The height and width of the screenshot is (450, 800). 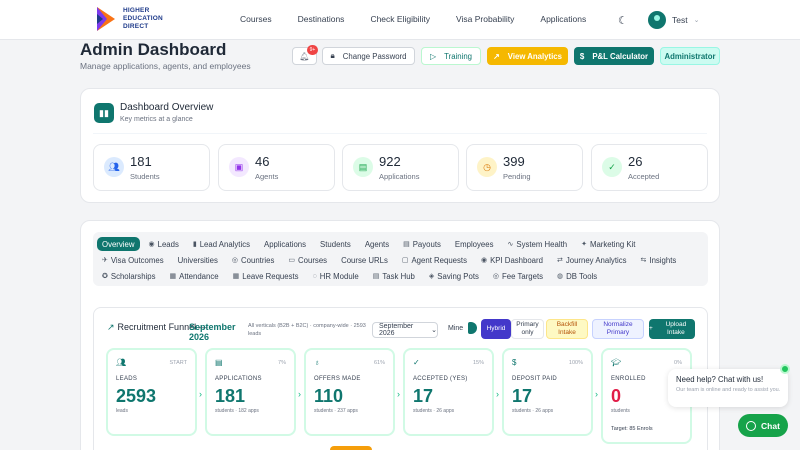 What do you see at coordinates (394, 276) in the screenshot?
I see `tab-task-hub: ▤ Task Hub` at bounding box center [394, 276].